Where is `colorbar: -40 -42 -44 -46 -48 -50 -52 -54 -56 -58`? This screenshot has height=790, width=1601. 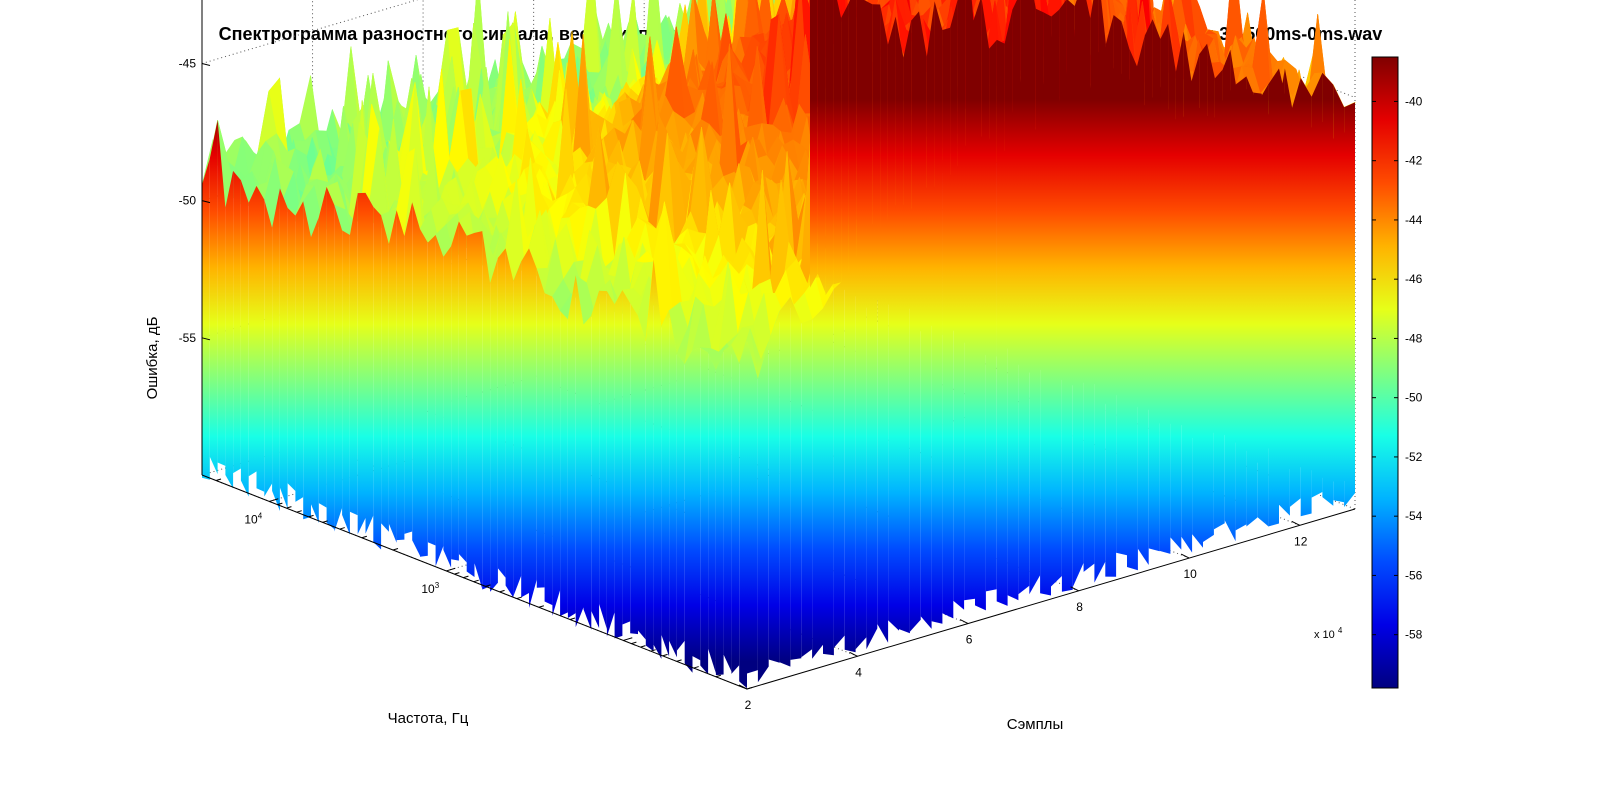
colorbar: -40 -42 -44 -46 -48 -50 -52 -54 -56 -58 is located at coordinates (1397, 372).